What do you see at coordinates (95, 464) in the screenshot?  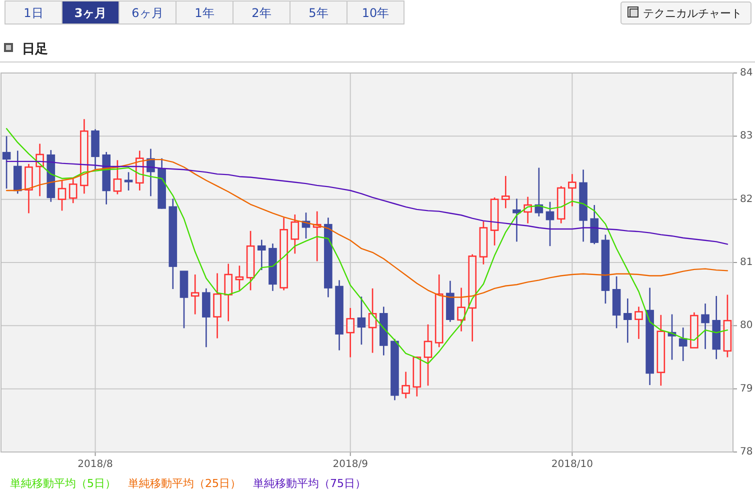 I see `x-tick-label: 2018/8` at bounding box center [95, 464].